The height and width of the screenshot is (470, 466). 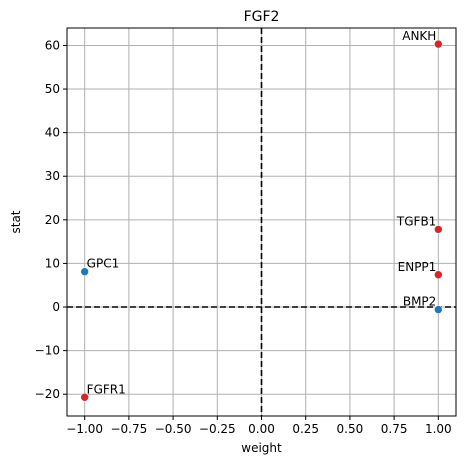 I want to click on y-tick-label: 0, so click(x=56, y=307).